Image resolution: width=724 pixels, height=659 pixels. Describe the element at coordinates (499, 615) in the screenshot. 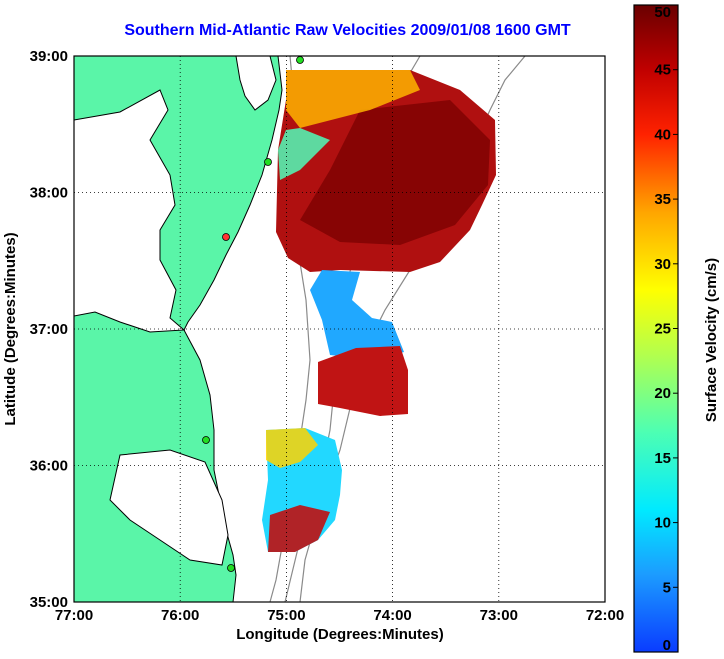

I see `x-tick-label: 73:00` at that location.